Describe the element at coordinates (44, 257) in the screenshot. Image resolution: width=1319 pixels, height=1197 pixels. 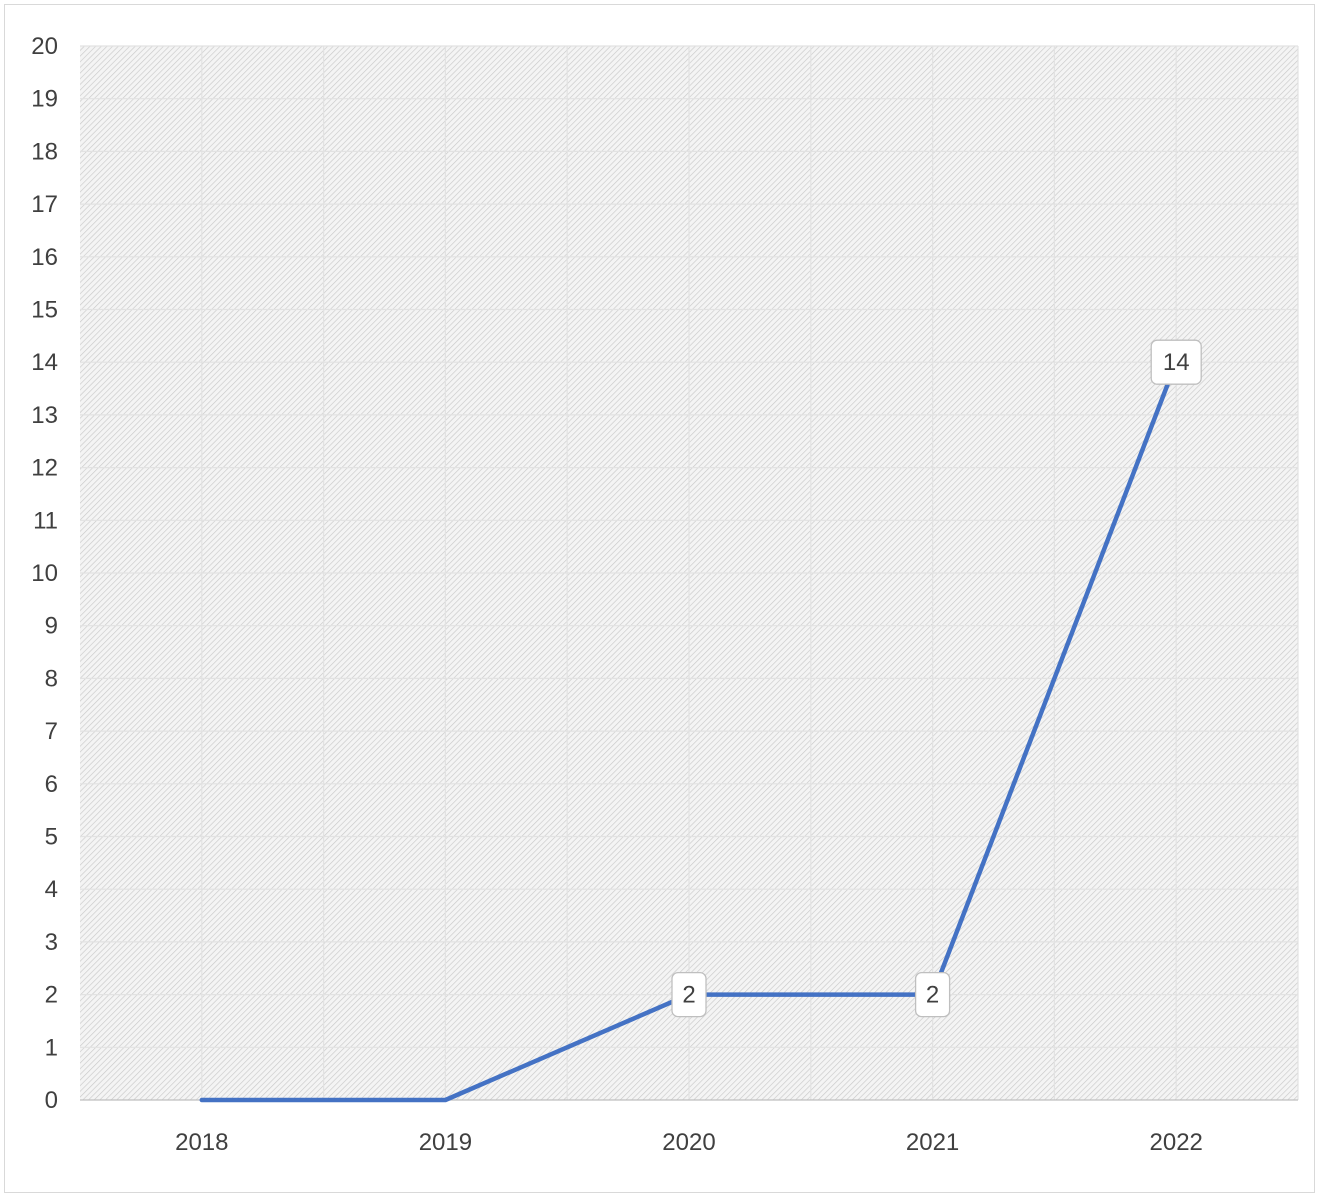
I see `y-tick-label: 16` at that location.